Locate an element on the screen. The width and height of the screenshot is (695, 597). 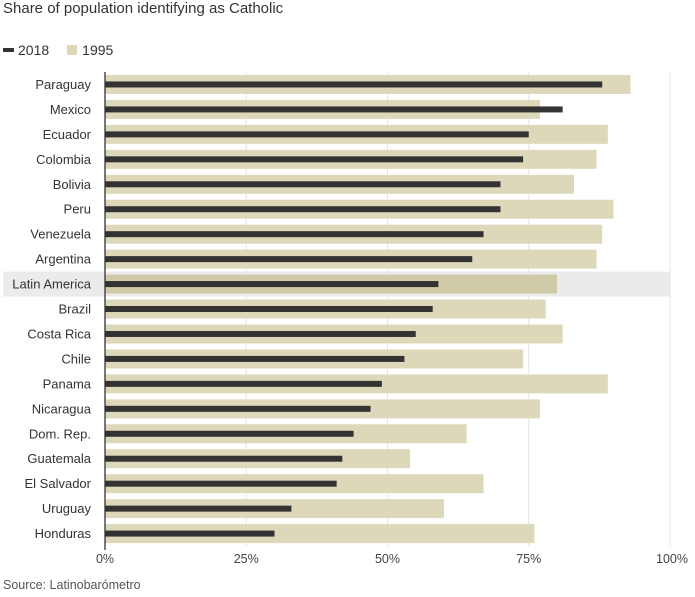
category-label: Panama is located at coordinates (67, 383).